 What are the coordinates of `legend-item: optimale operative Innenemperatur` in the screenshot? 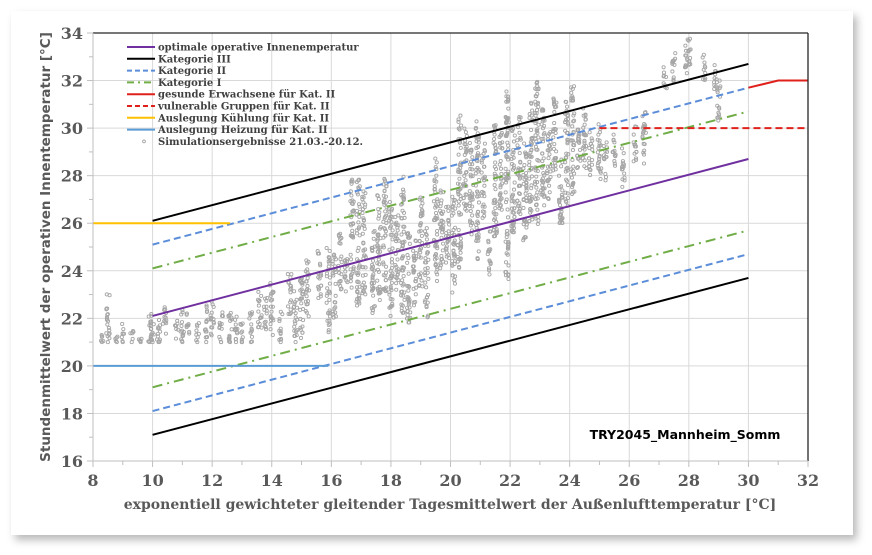 It's located at (243, 48).